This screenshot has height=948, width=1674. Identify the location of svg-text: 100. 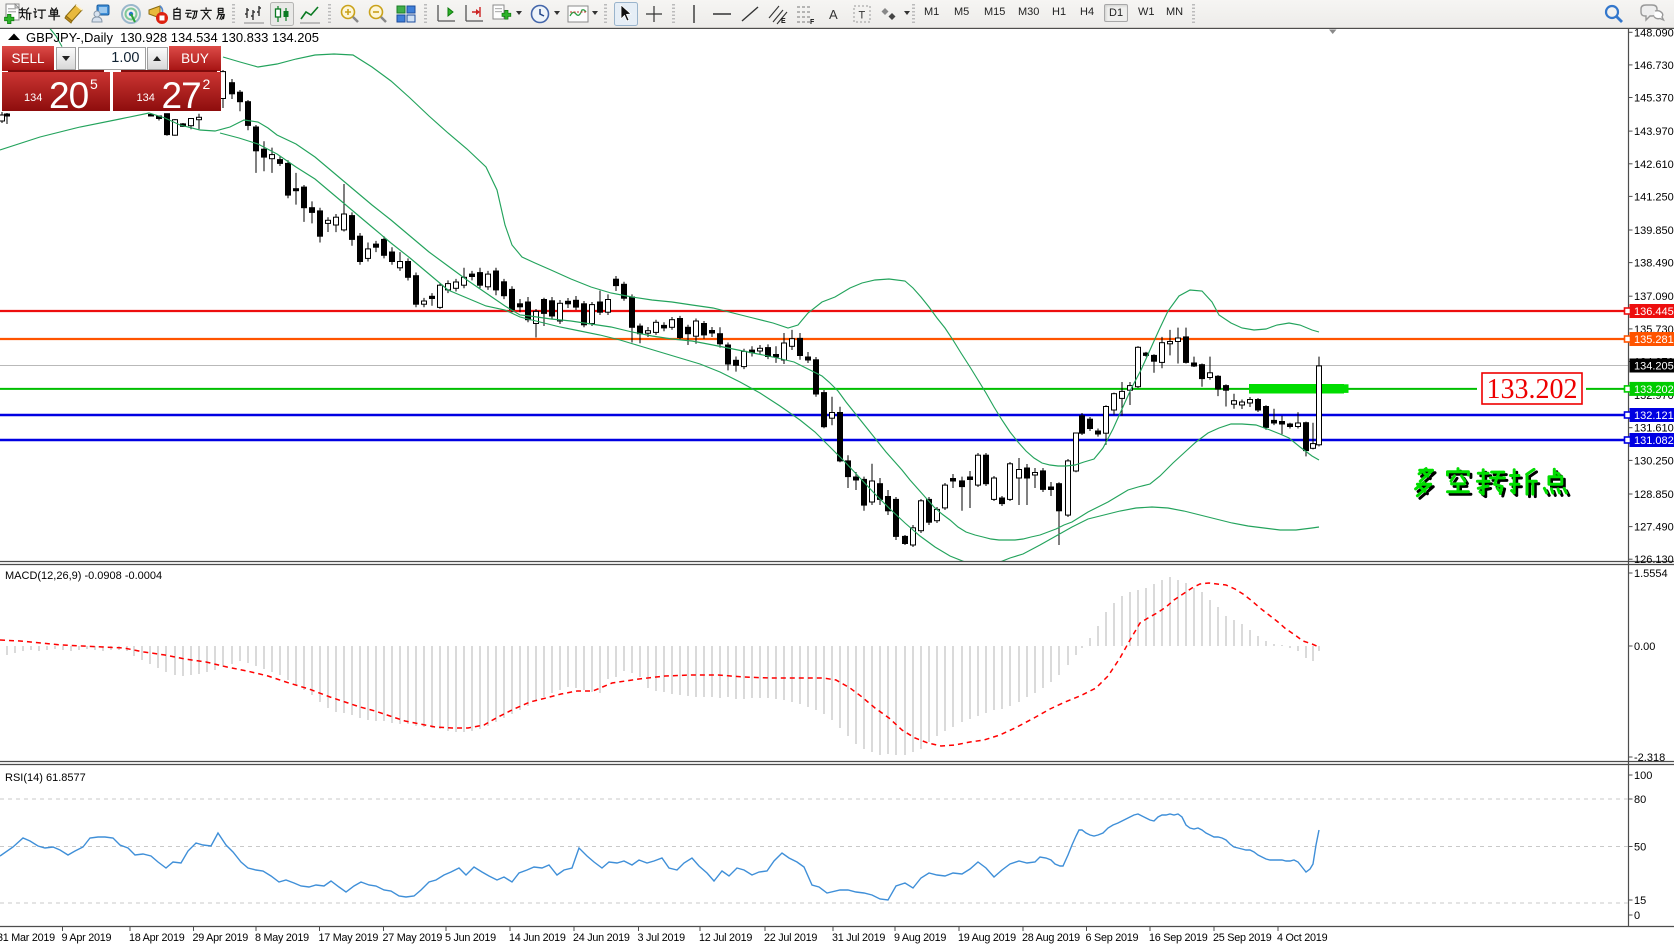
(1643, 776).